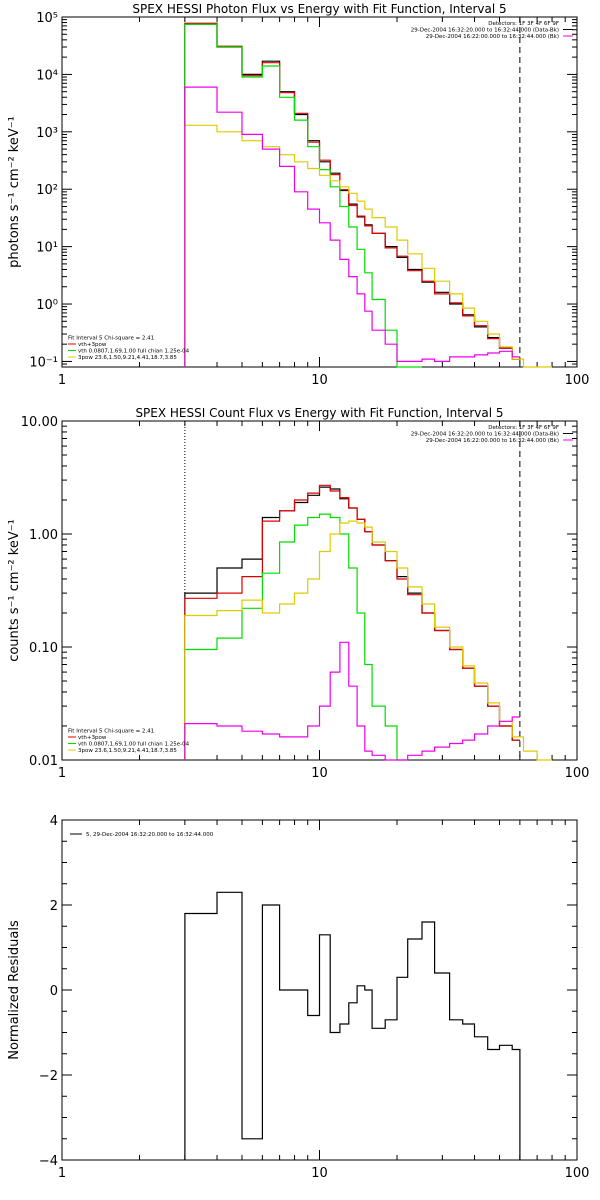  I want to click on y-tick-label: 10², so click(47, 190).